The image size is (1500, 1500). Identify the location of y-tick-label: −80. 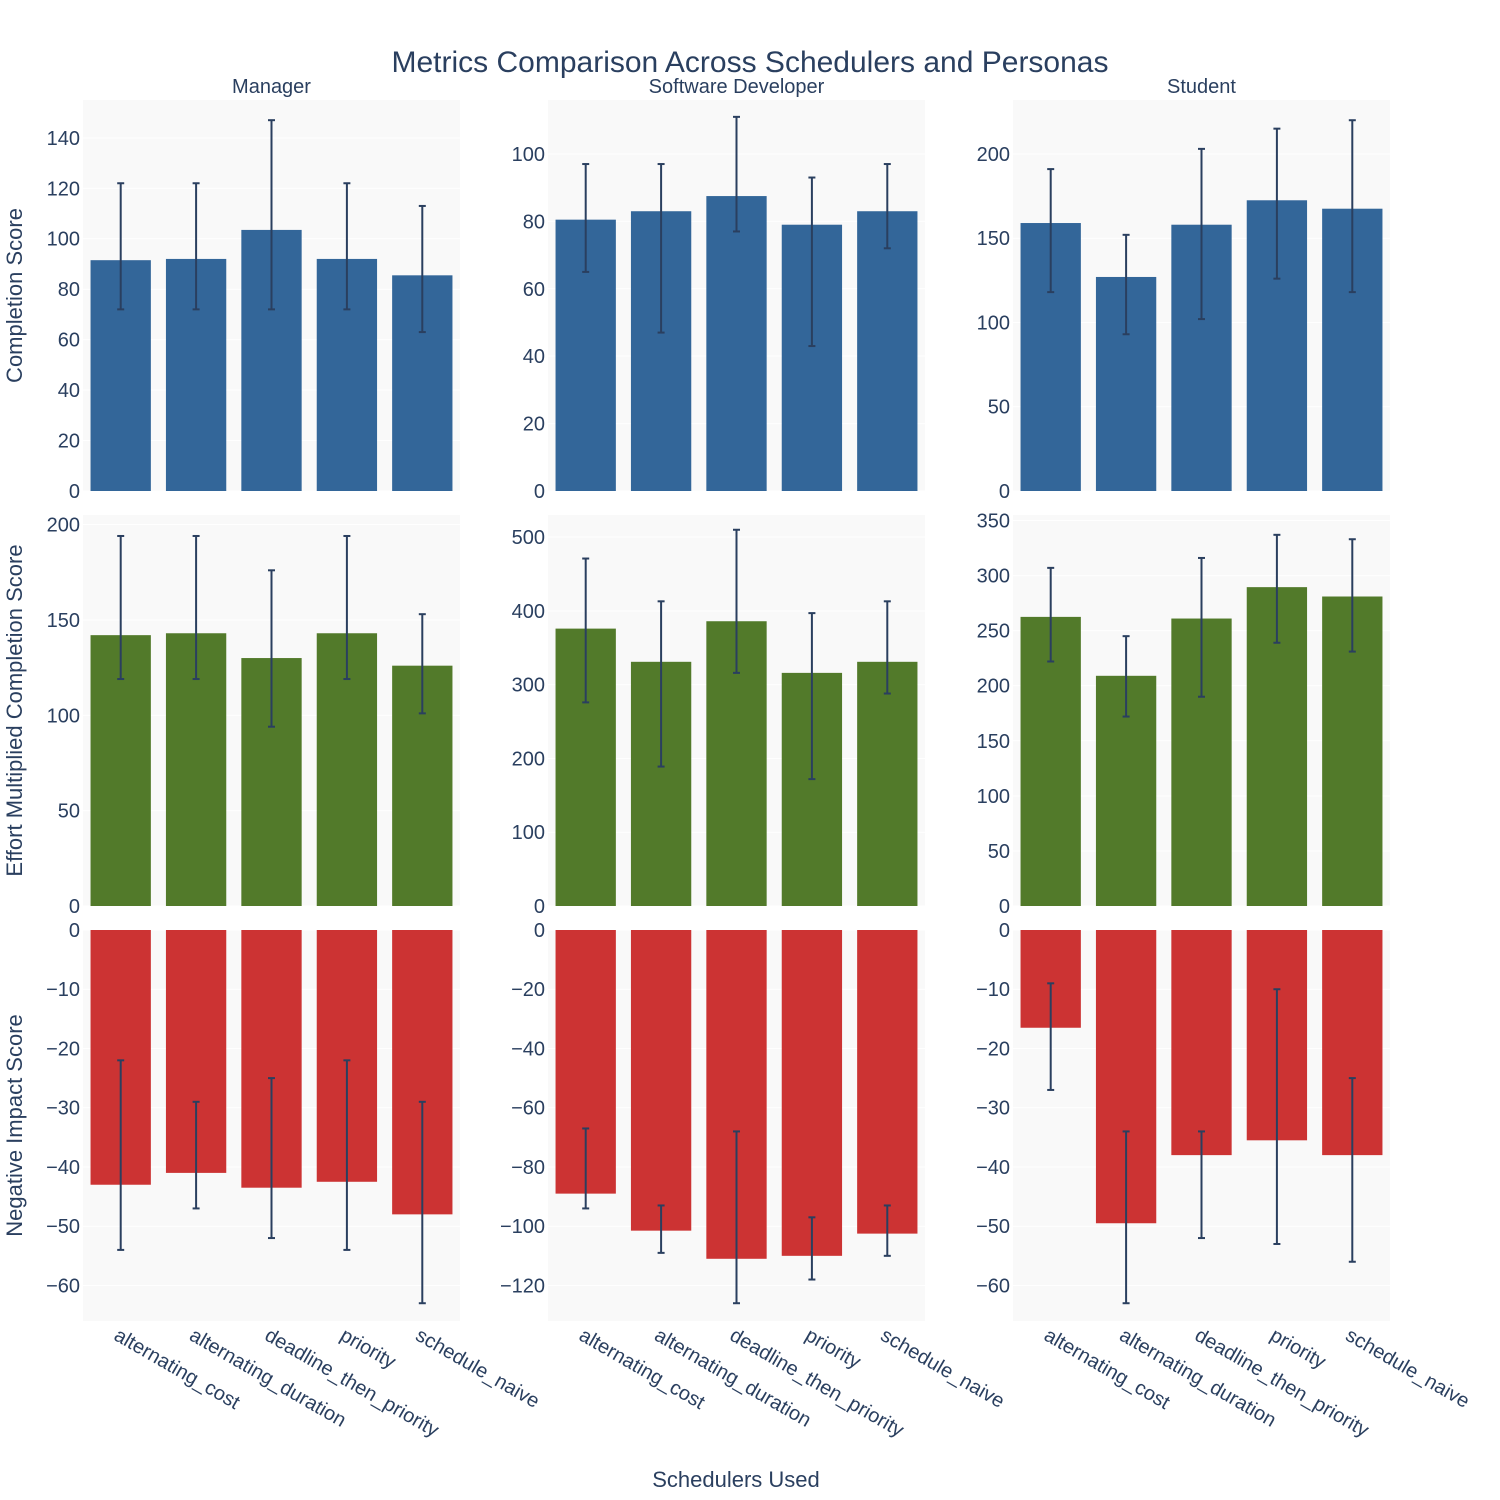
(528, 1168).